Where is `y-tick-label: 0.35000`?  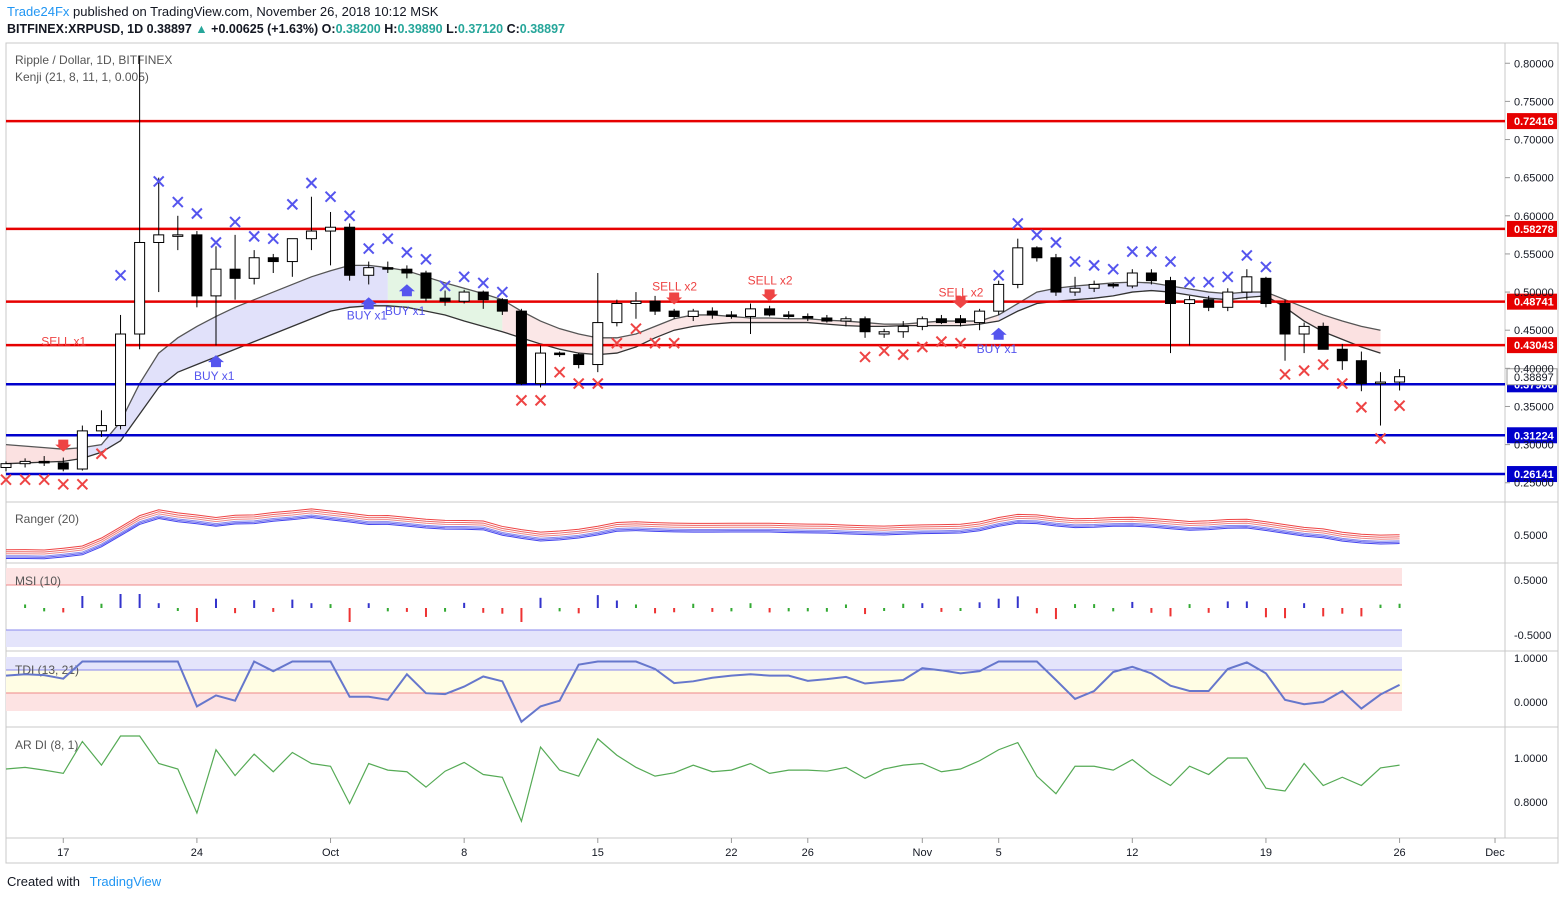
y-tick-label: 0.35000 is located at coordinates (1534, 407).